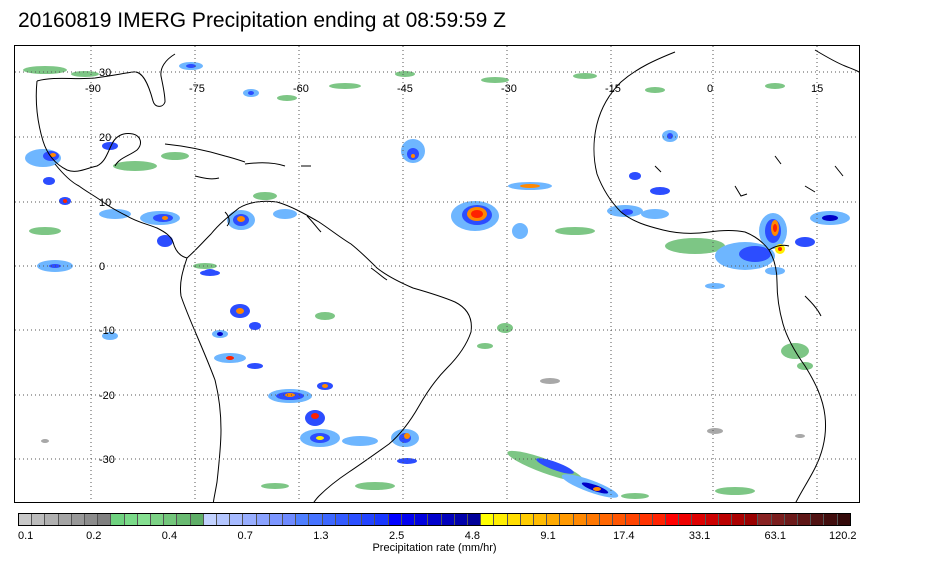 The height and width of the screenshot is (571, 944). What do you see at coordinates (624, 536) in the screenshot?
I see `colorbar-tick-label: 17.4` at bounding box center [624, 536].